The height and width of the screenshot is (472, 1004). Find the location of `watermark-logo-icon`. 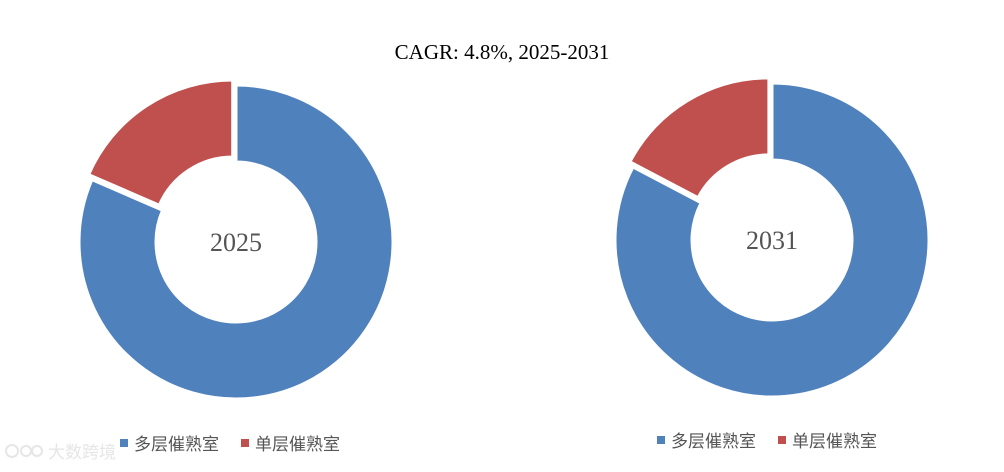

watermark-logo-icon is located at coordinates (24, 450).